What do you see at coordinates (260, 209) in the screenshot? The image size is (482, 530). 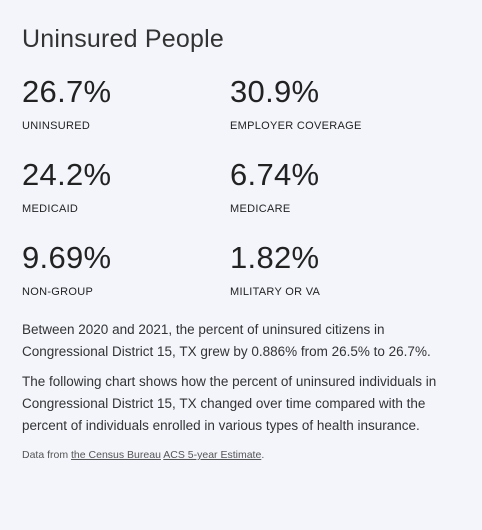 I see `stat-label: MEDICARE` at bounding box center [260, 209].